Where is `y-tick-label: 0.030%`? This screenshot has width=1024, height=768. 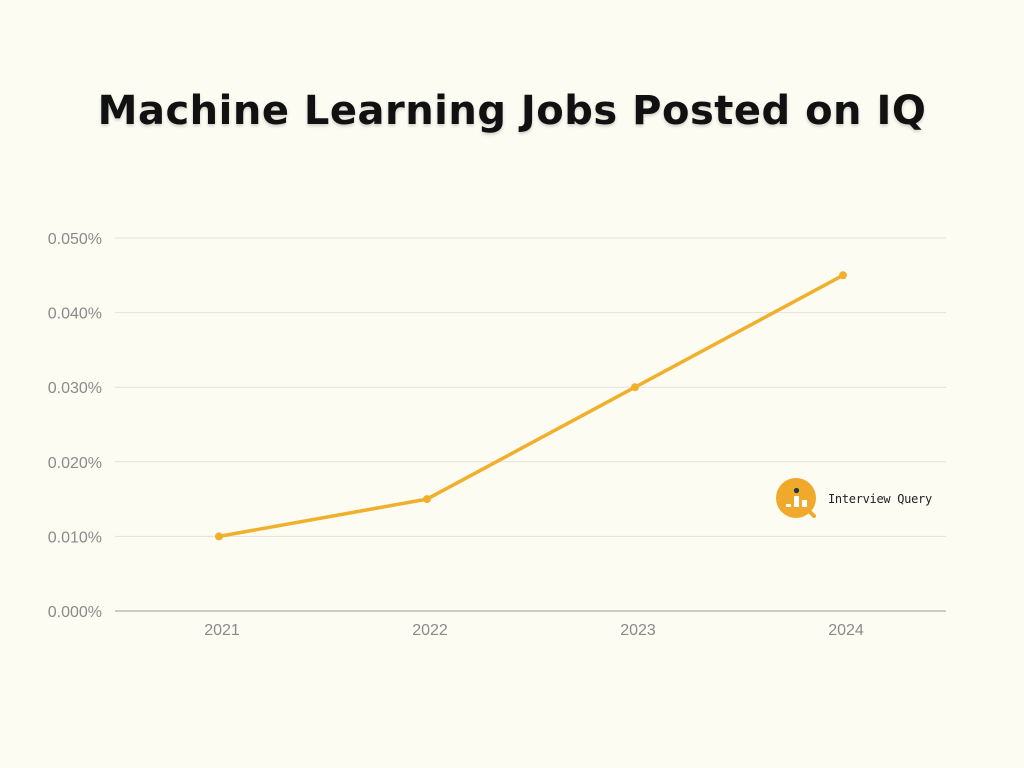
y-tick-label: 0.030% is located at coordinates (75, 388).